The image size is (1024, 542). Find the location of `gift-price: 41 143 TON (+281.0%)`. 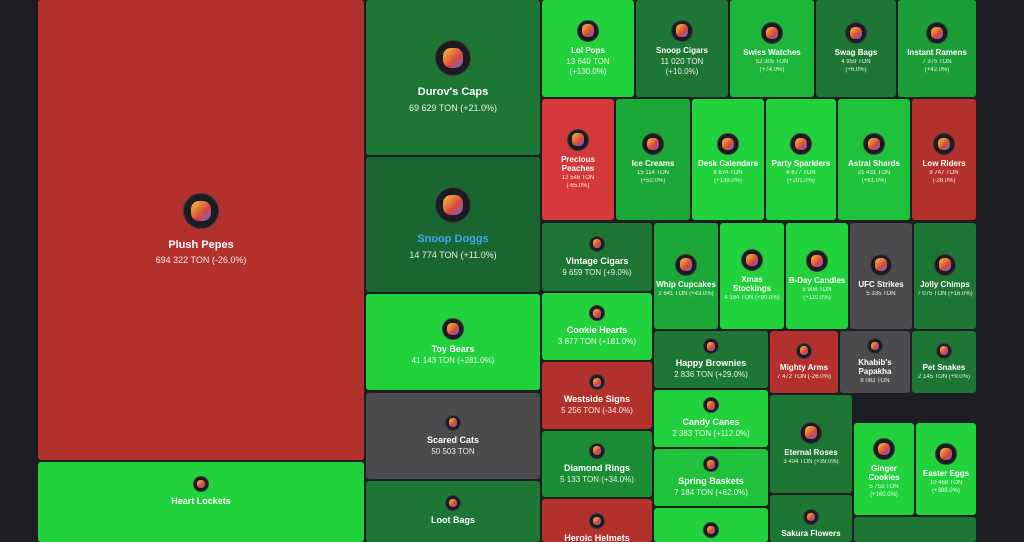

gift-price: 41 143 TON (+281.0%) is located at coordinates (453, 360).